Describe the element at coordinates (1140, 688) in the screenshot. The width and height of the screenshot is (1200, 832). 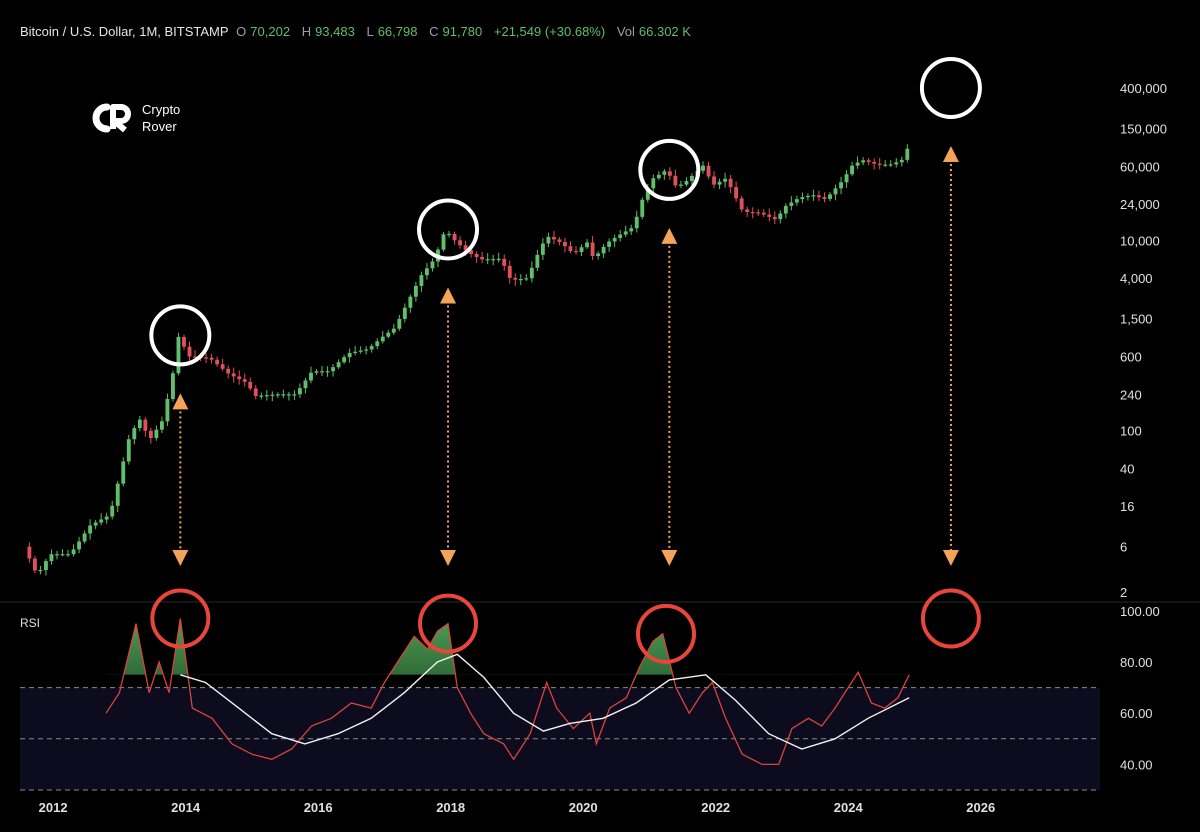
I see `rsi-axis: 100.00 80.00 60.00 40.00` at that location.